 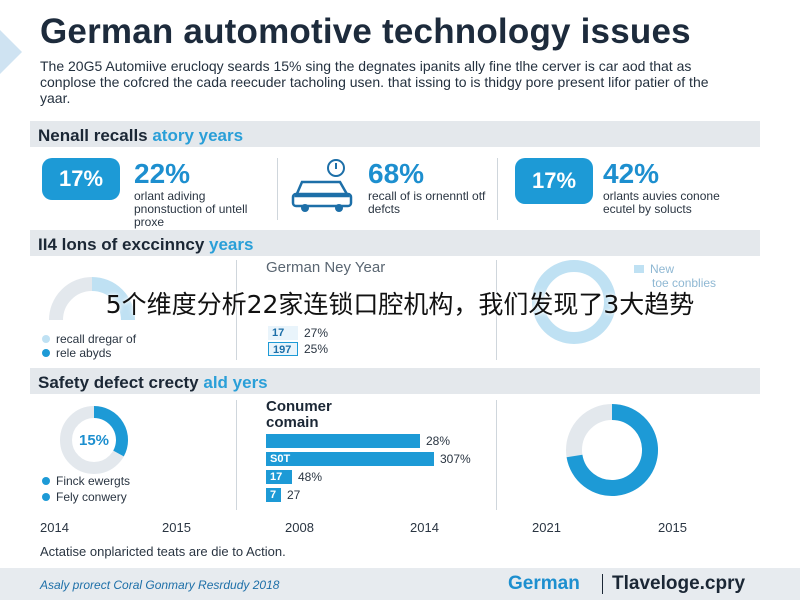 I want to click on stat-card-2: 68% recall of is ornenntl otf defcts, so click(x=399, y=187).